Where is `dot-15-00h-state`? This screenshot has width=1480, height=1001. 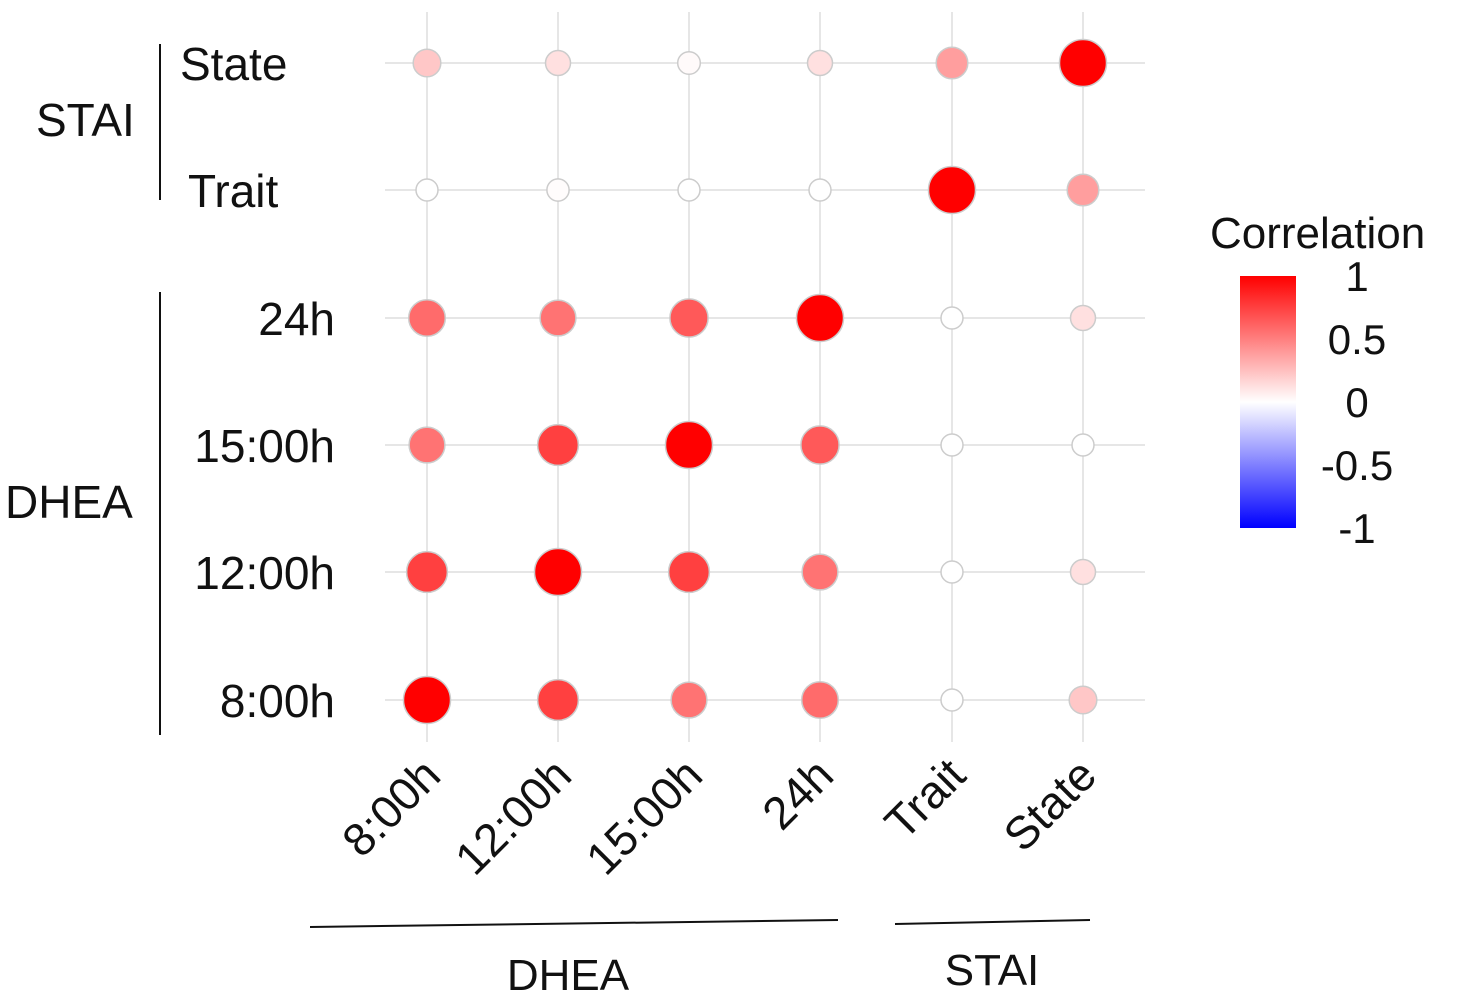 dot-15-00h-state is located at coordinates (1083, 445).